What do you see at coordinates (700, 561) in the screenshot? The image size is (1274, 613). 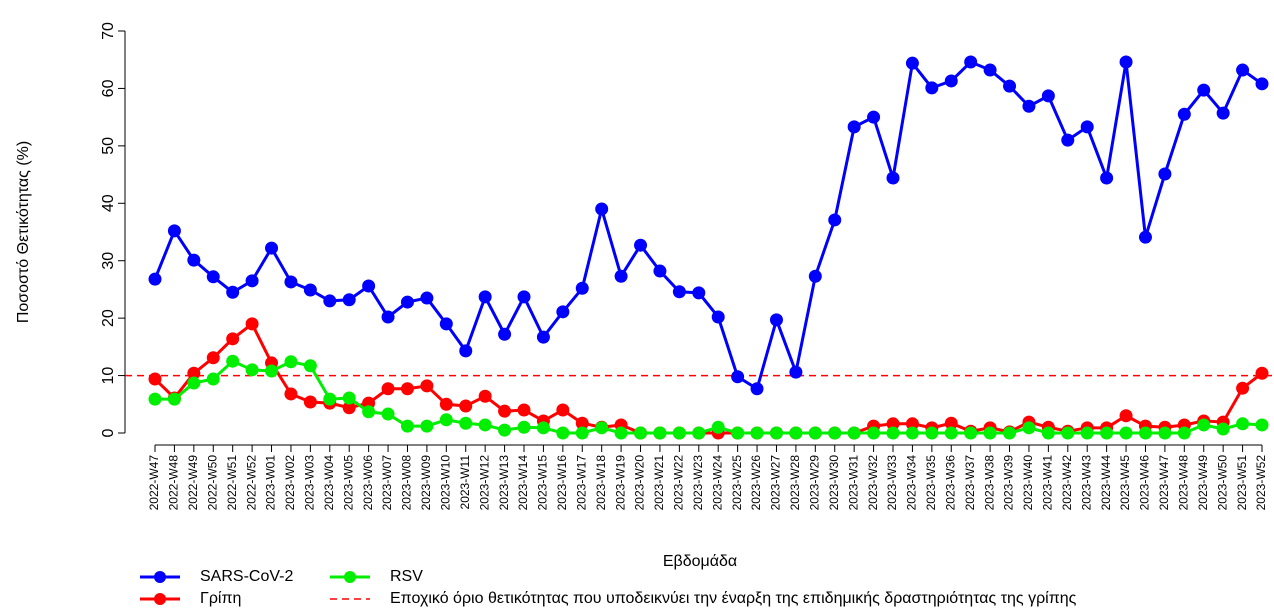 I see `x-axis-label: Εβδομάδα` at bounding box center [700, 561].